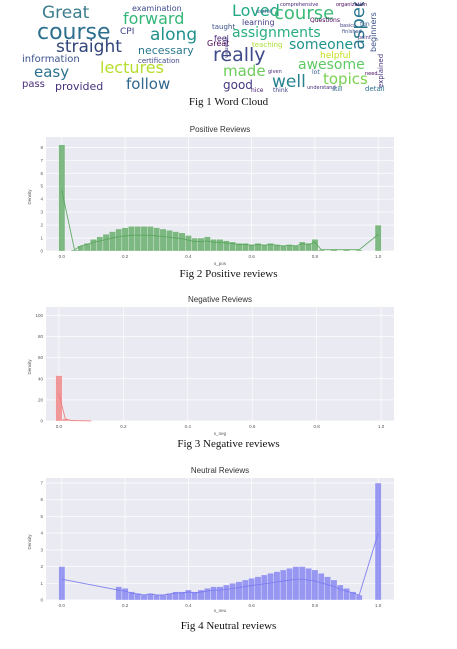  Describe the element at coordinates (321, 45) in the screenshot. I see `wc-word: someone` at that location.